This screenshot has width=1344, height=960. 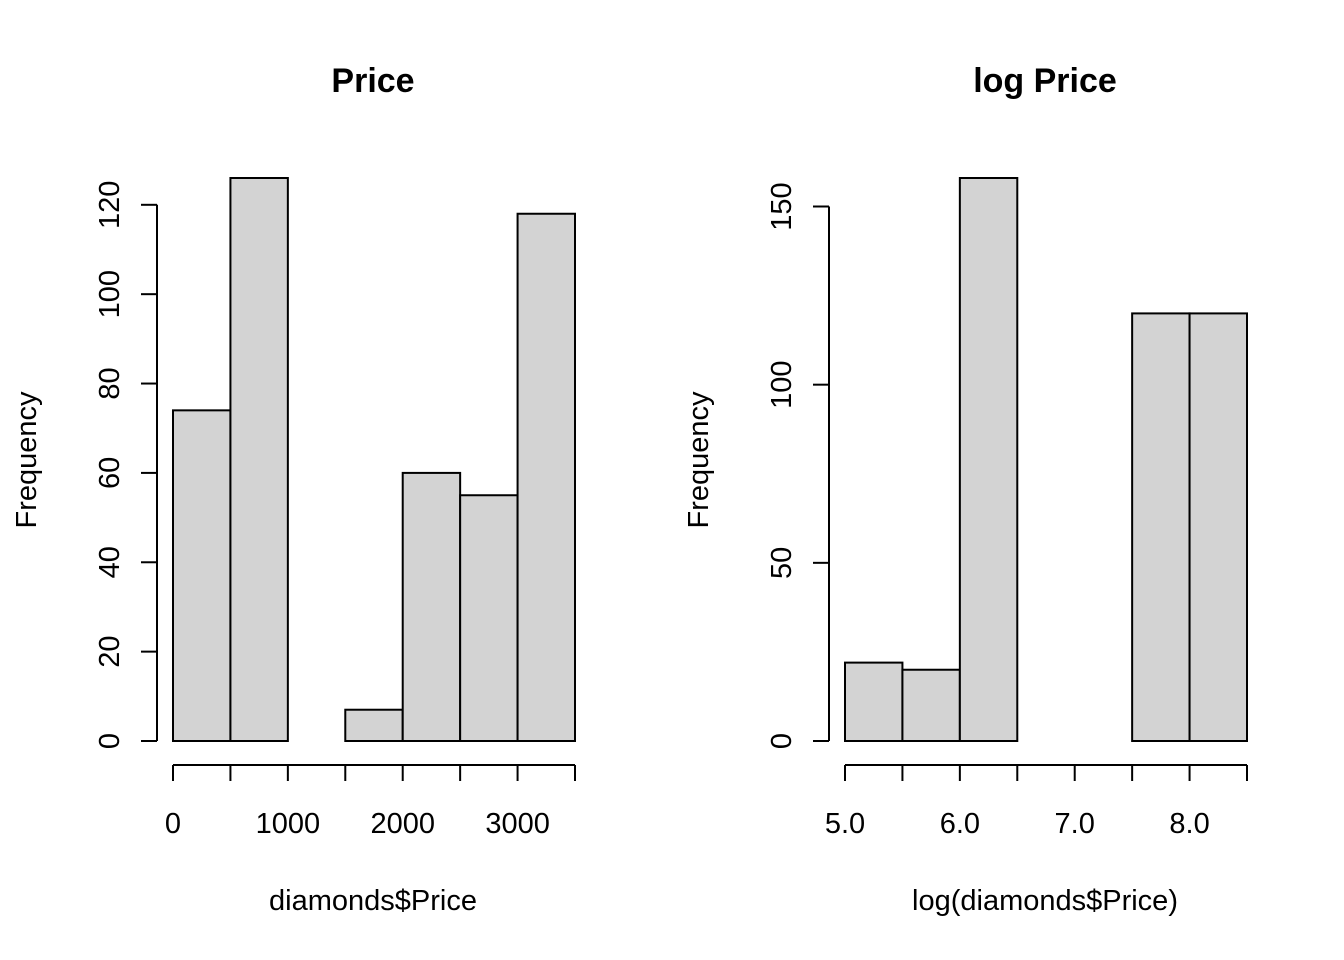 What do you see at coordinates (782, 563) in the screenshot?
I see `y-tick-label: 50` at bounding box center [782, 563].